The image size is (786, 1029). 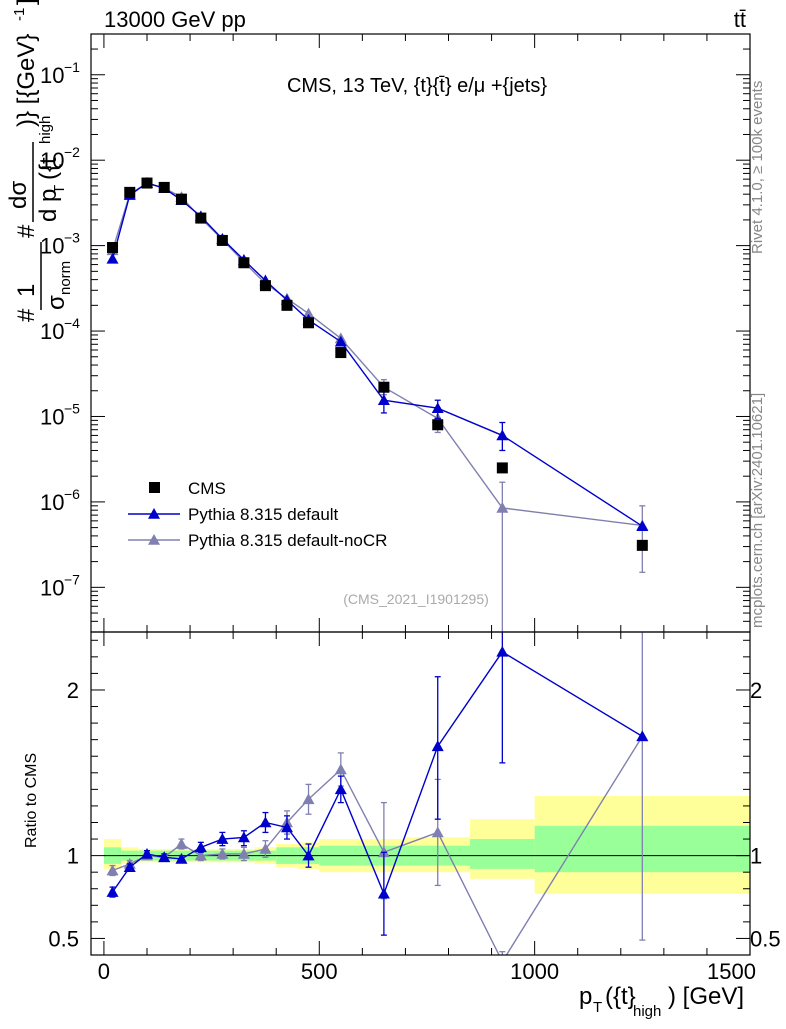 What do you see at coordinates (63, 938) in the screenshot?
I see `ratio-y-tick-label: 0.5` at bounding box center [63, 938].